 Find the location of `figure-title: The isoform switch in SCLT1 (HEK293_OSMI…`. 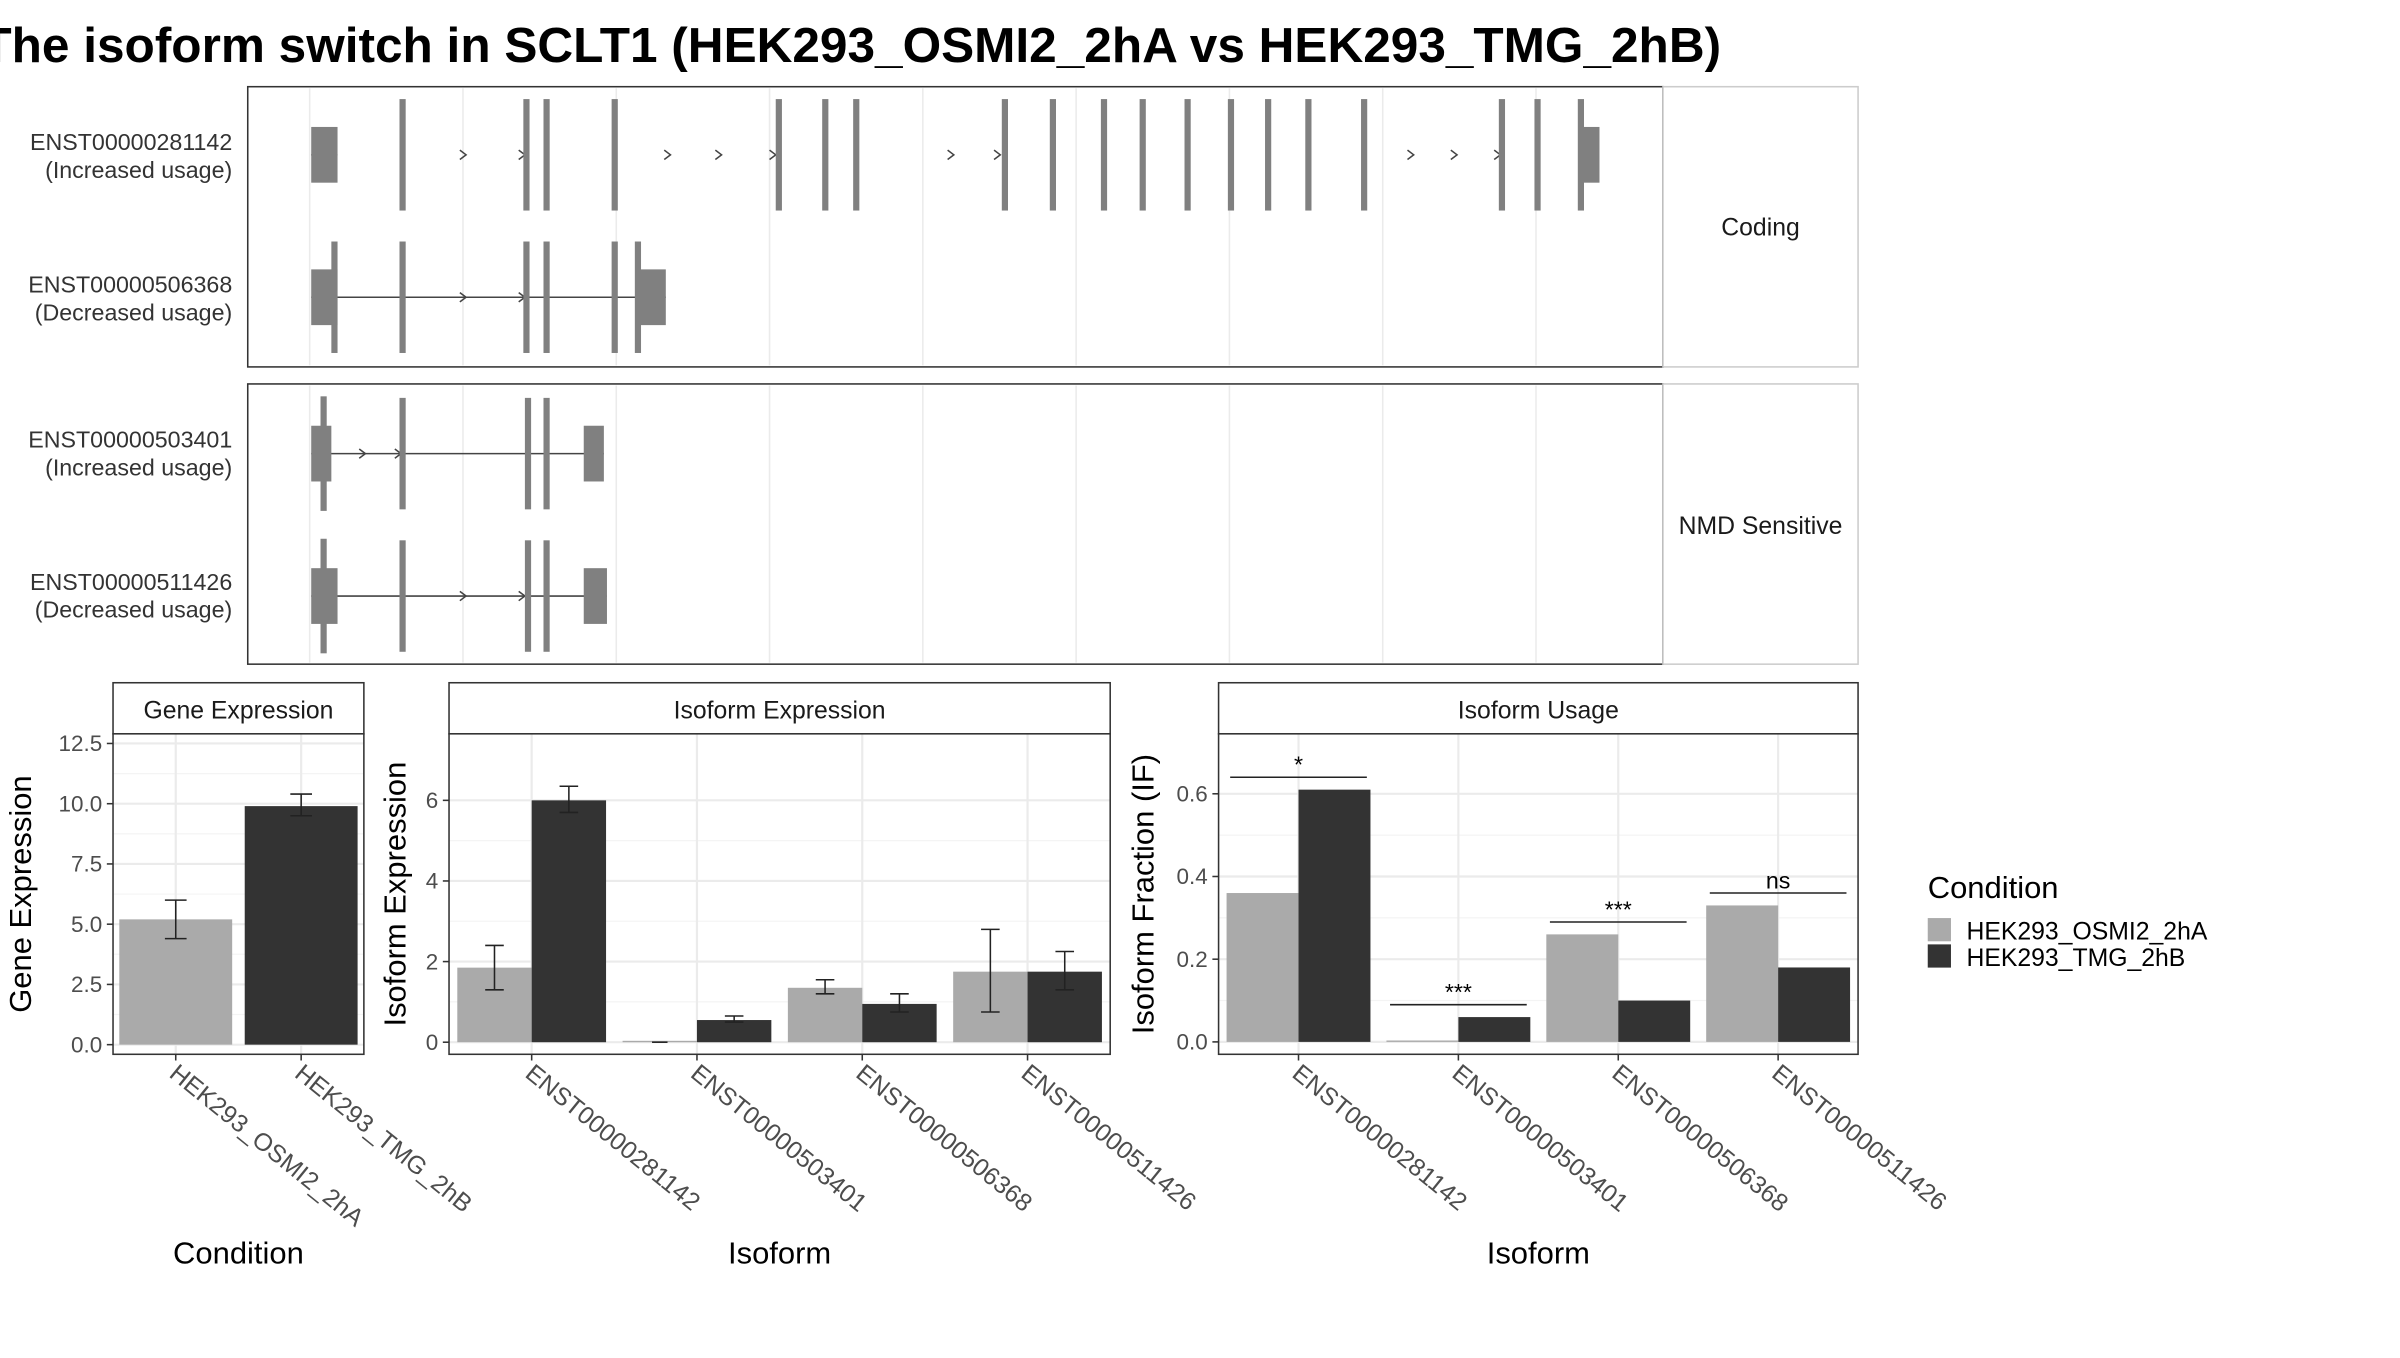

figure-title: The isoform switch in SCLT1 (HEK293_OSMI… is located at coordinates (860, 45).